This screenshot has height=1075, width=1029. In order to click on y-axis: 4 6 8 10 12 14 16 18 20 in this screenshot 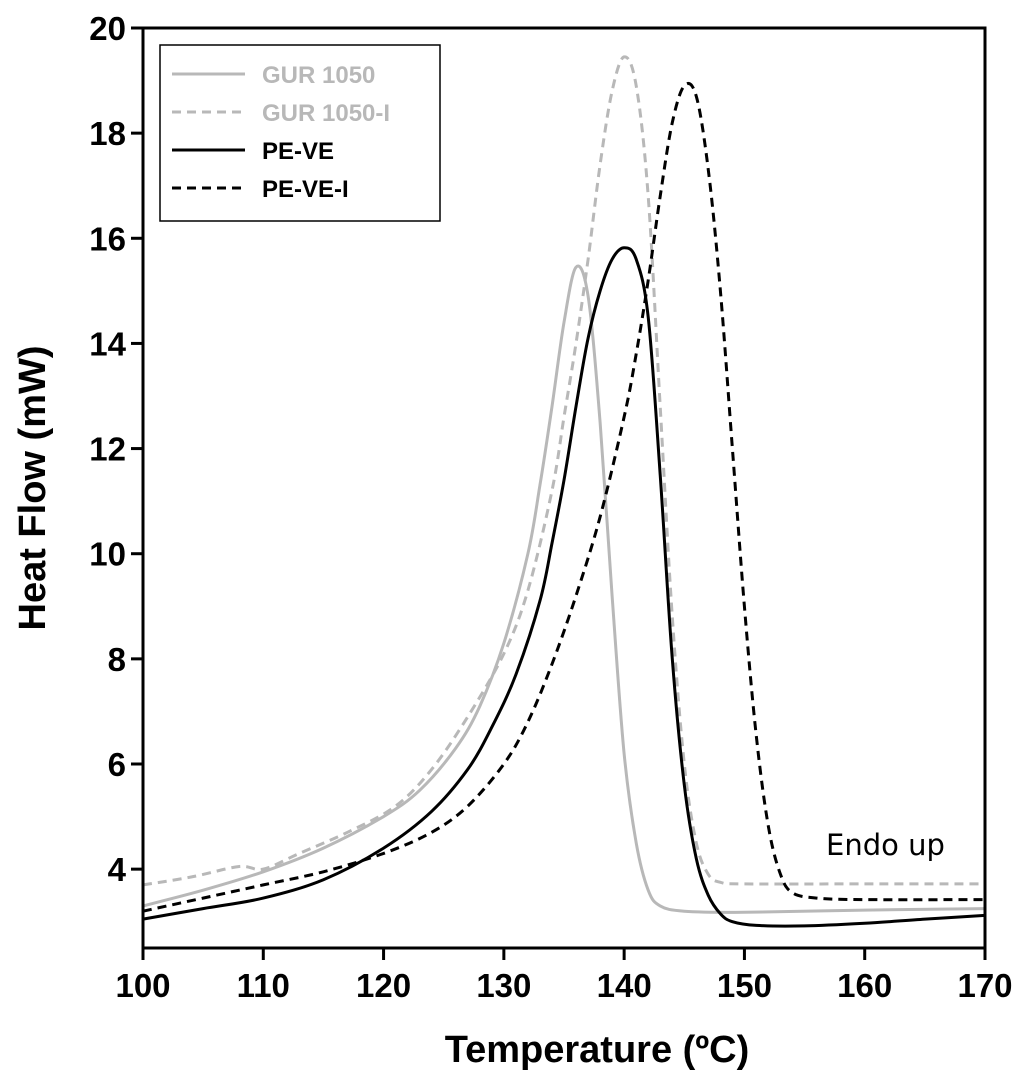, I will do `click(116, 449)`.